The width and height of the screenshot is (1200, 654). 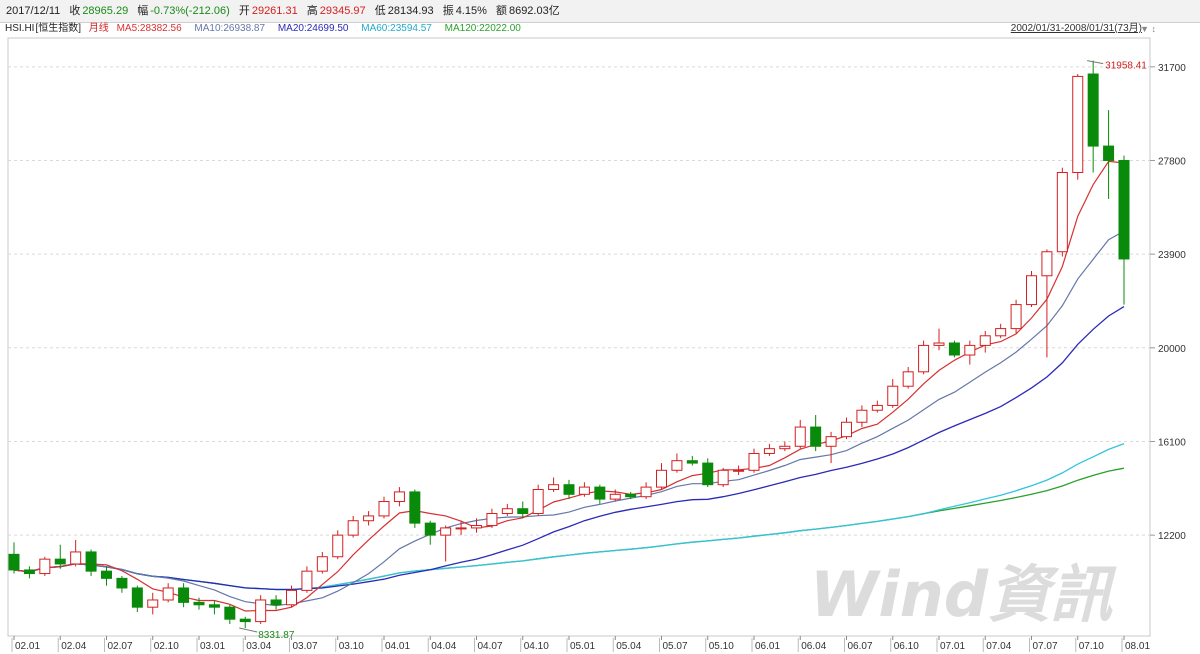 What do you see at coordinates (721, 646) in the screenshot?
I see `x-tick-label: 05.10` at bounding box center [721, 646].